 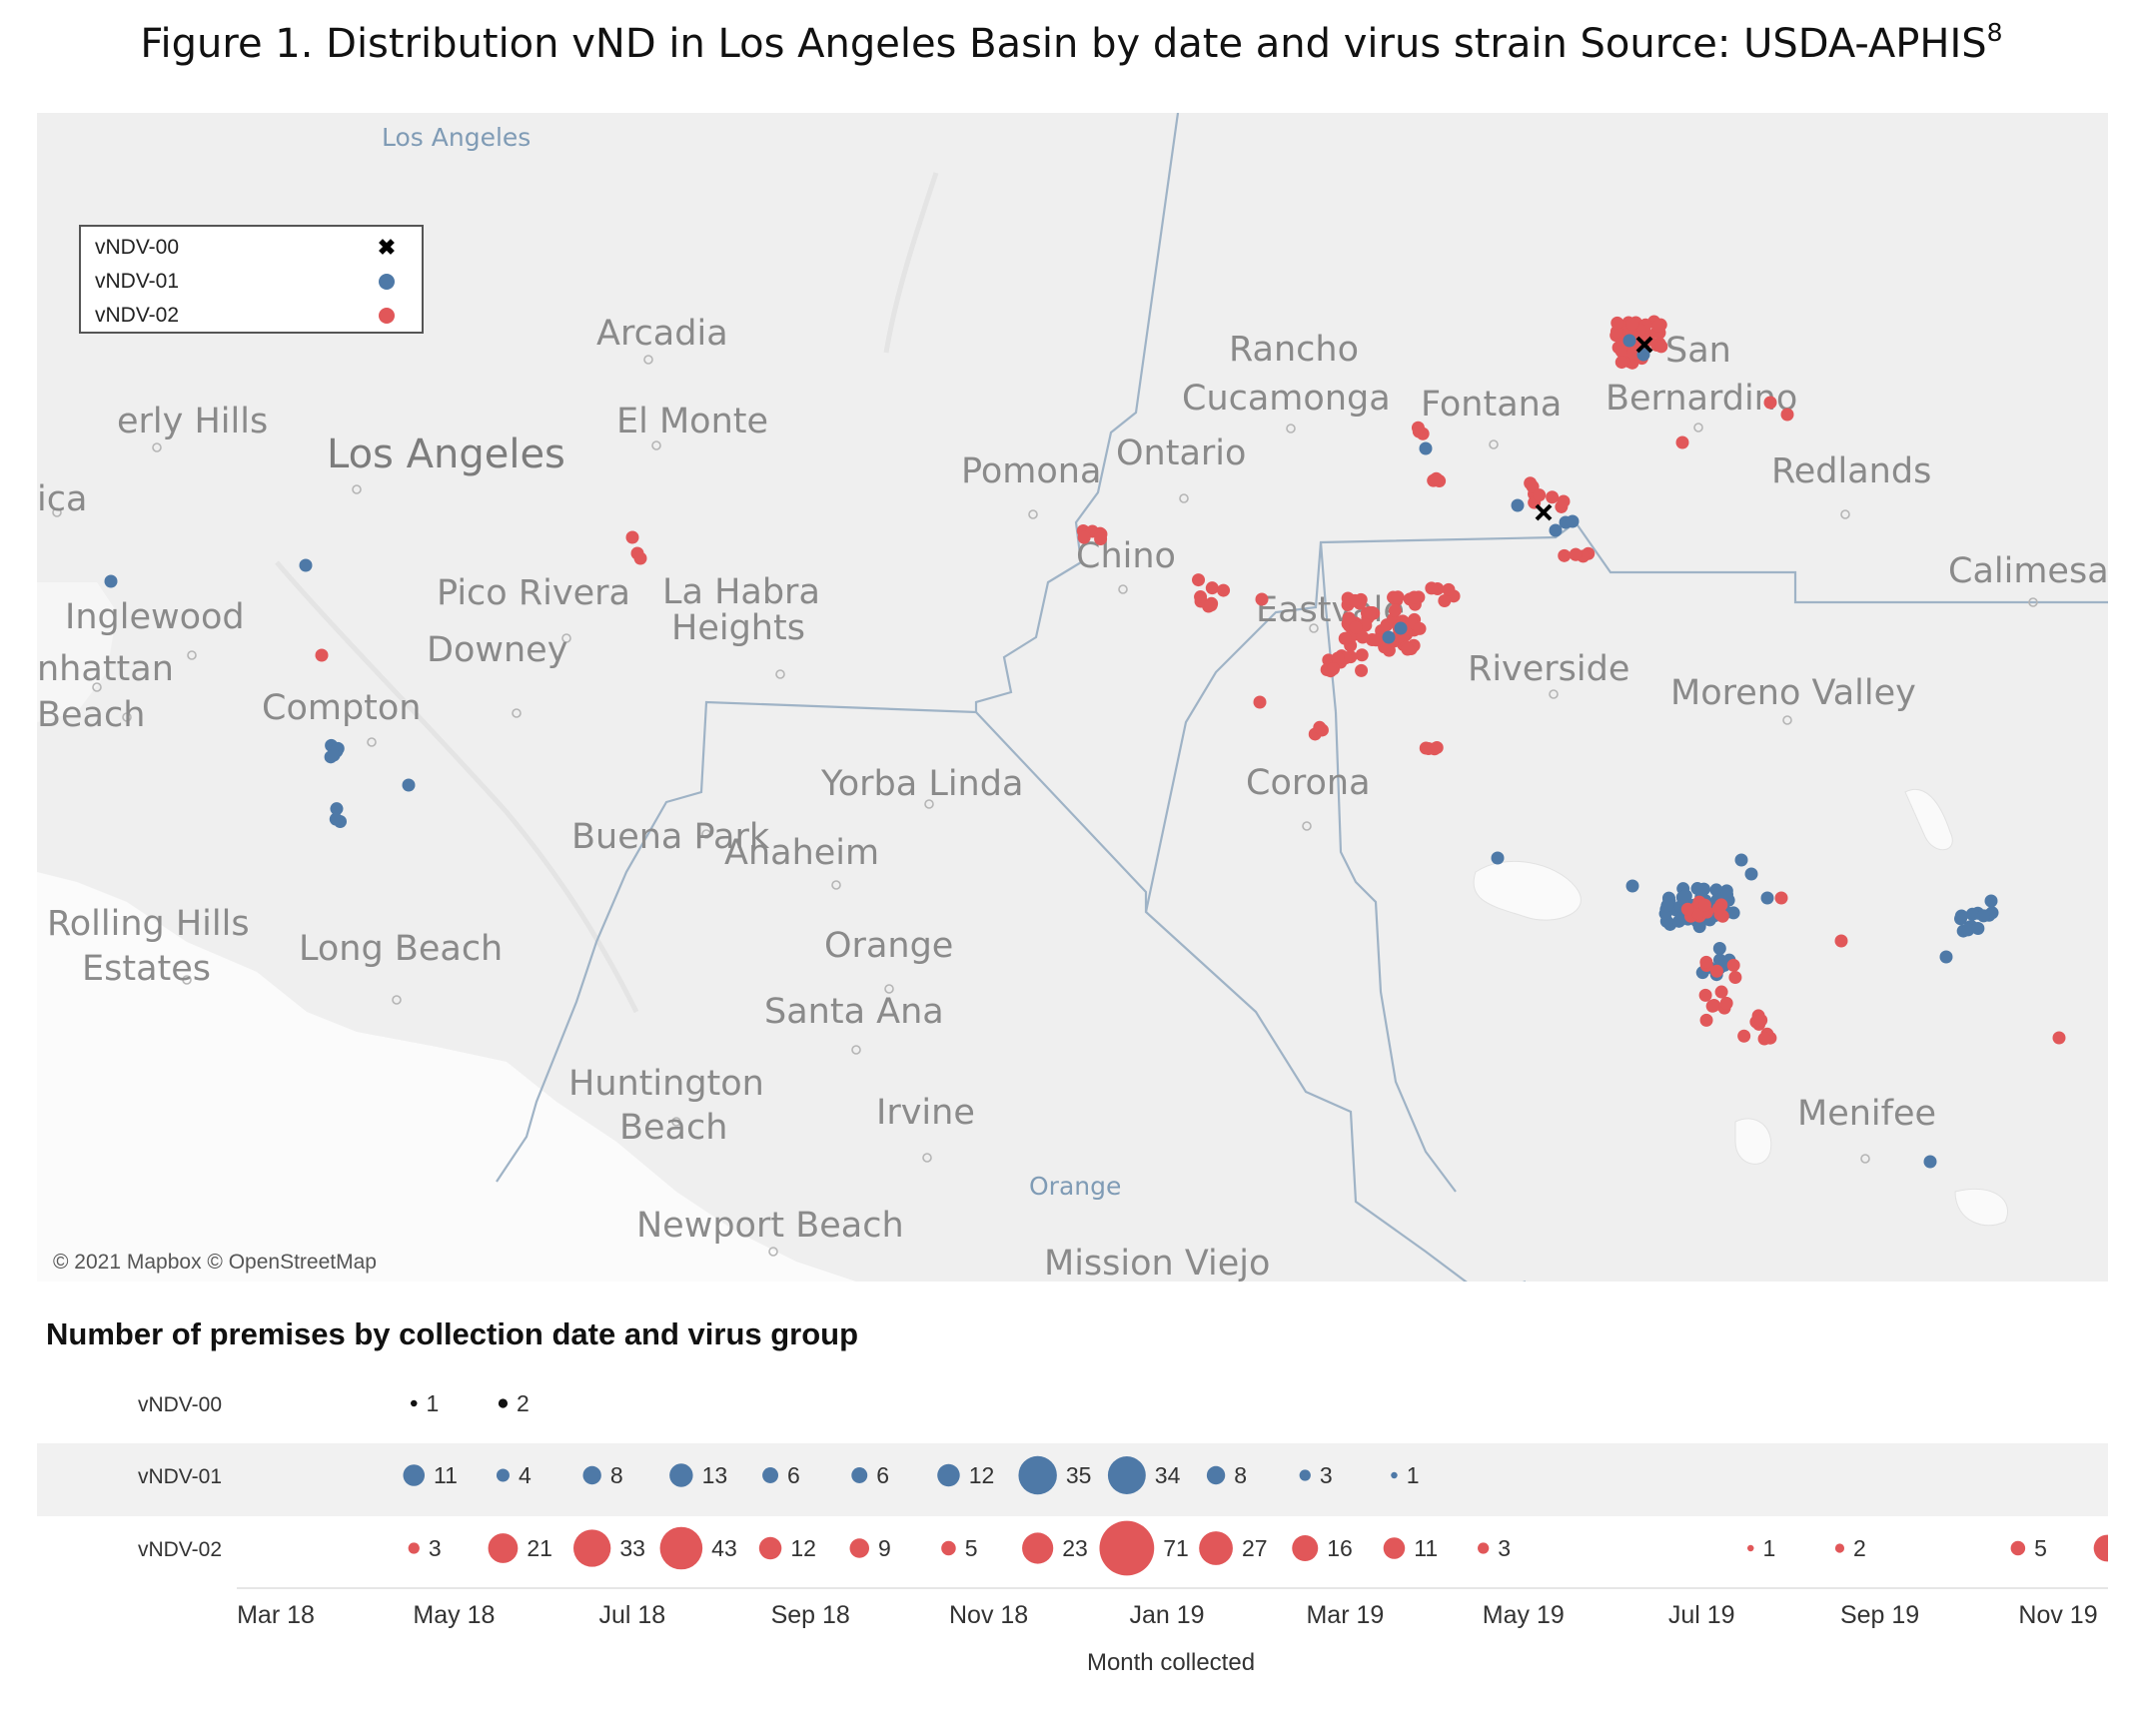 What do you see at coordinates (180, 1477) in the screenshot?
I see `row-labels: vNDV-00 vNDV-01 vNDV-02` at bounding box center [180, 1477].